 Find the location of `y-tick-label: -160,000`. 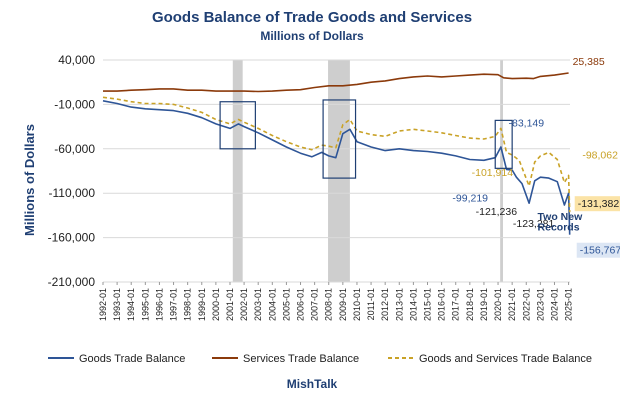

y-tick-label: -160,000 is located at coordinates (72, 238).